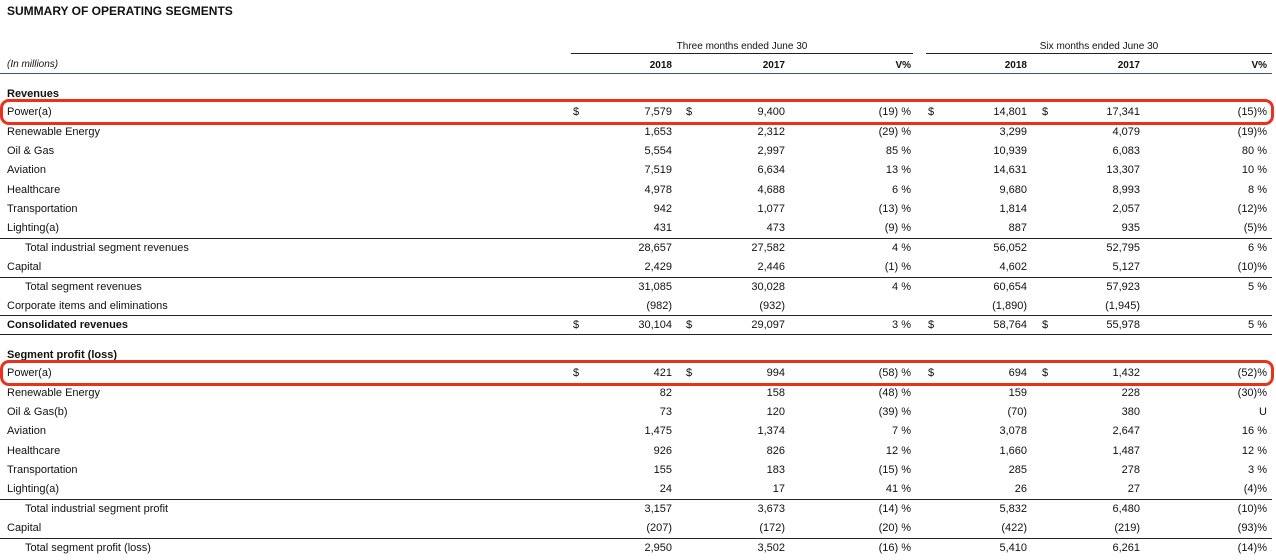 The width and height of the screenshot is (1276, 560). Describe the element at coordinates (33, 489) in the screenshot. I see `row-label: Lighting(a)` at that location.